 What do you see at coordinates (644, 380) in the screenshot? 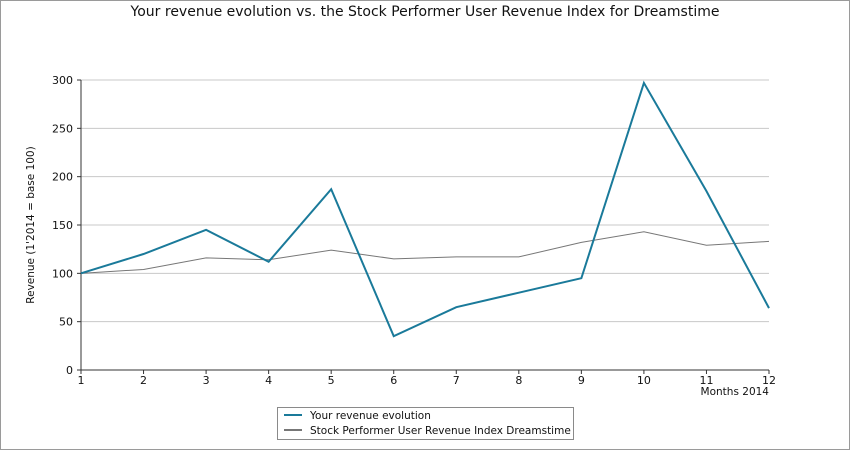
I see `x-tick-label-10: 10` at bounding box center [644, 380].